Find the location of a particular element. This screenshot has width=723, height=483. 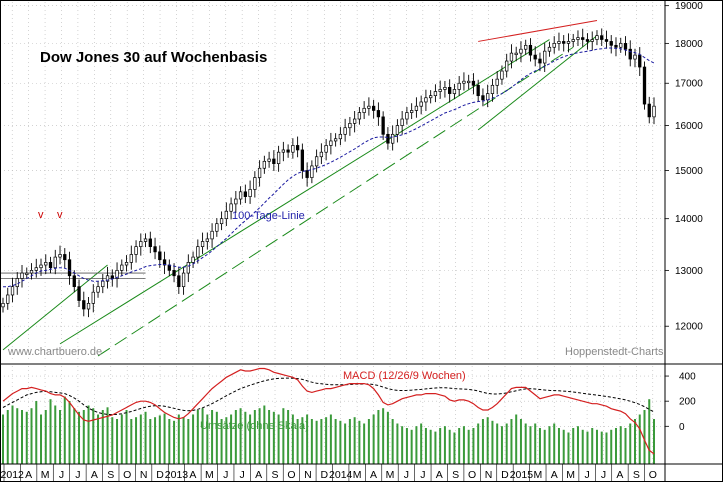

trend-line-green is located at coordinates (55, 307).